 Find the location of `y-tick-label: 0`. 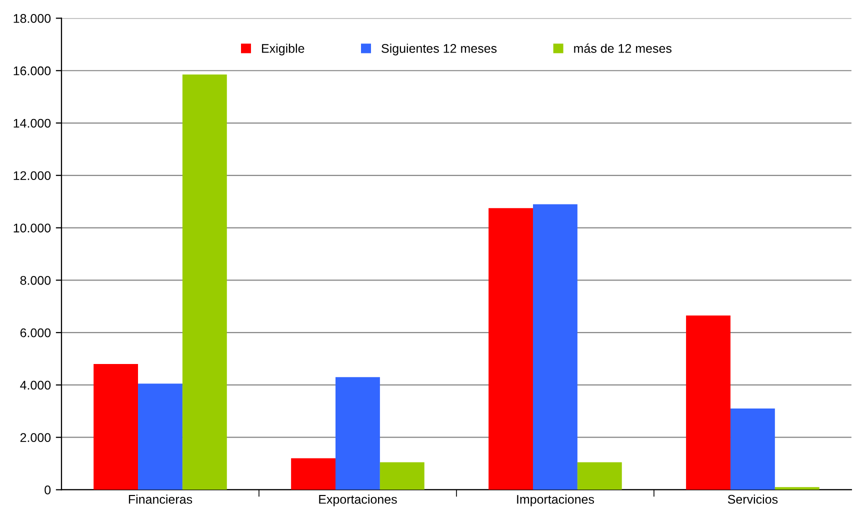

y-tick-label: 0 is located at coordinates (47, 490).